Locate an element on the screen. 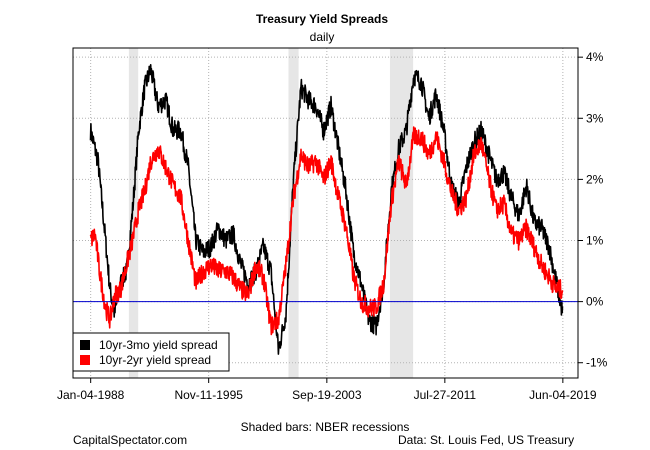 The height and width of the screenshot is (450, 650). chart-subtitle: daily is located at coordinates (322, 37).